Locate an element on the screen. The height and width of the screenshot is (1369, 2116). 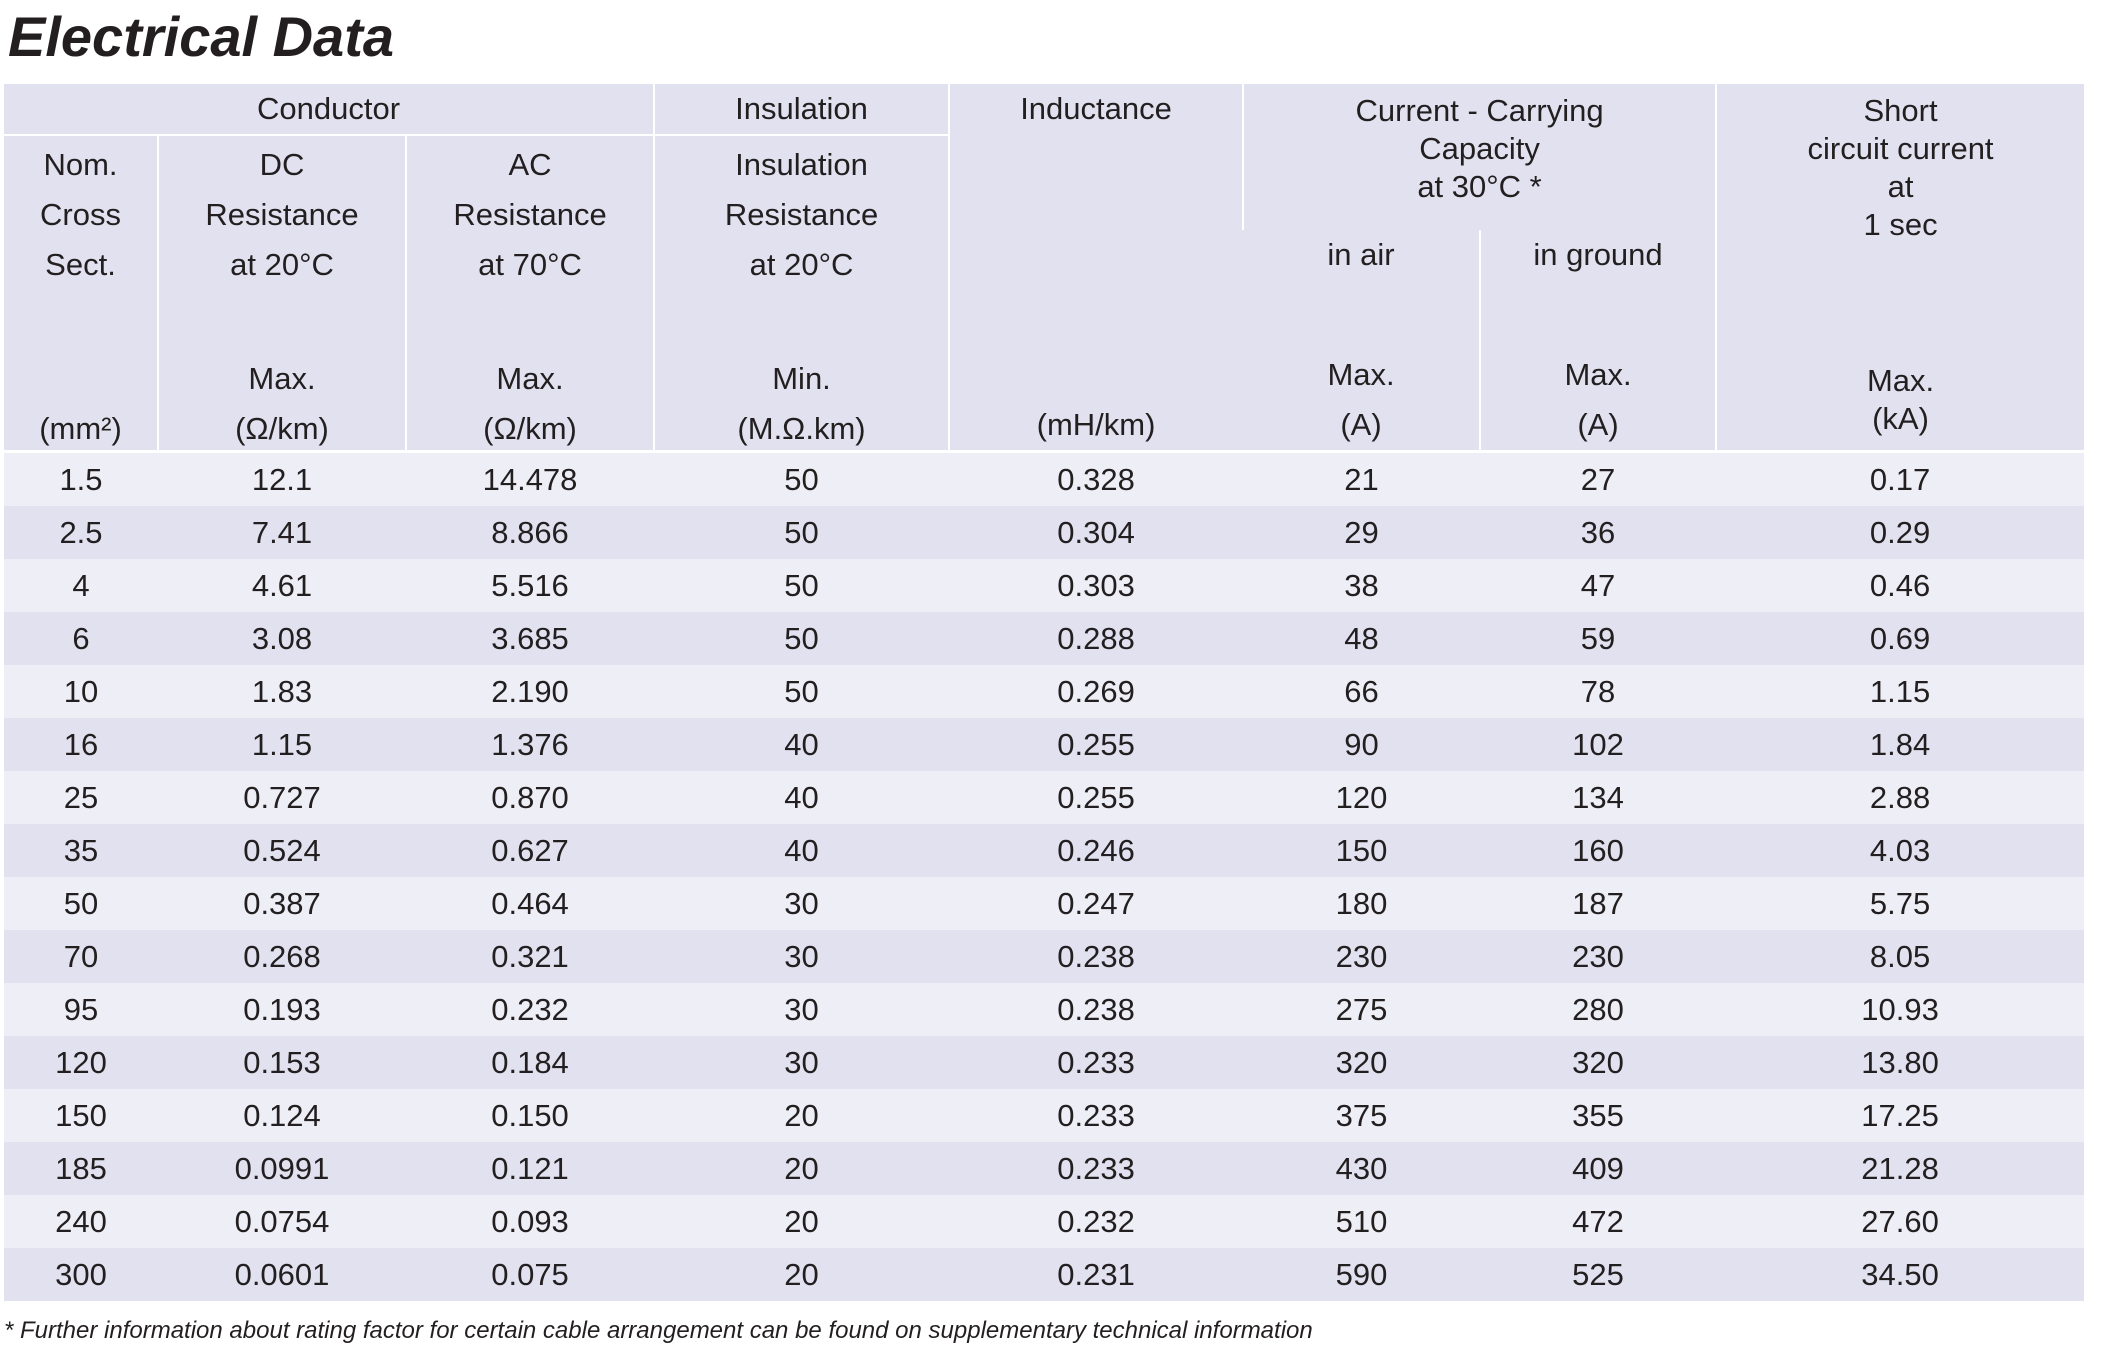
cell-inductance: 0.238 is located at coordinates (1096, 956).